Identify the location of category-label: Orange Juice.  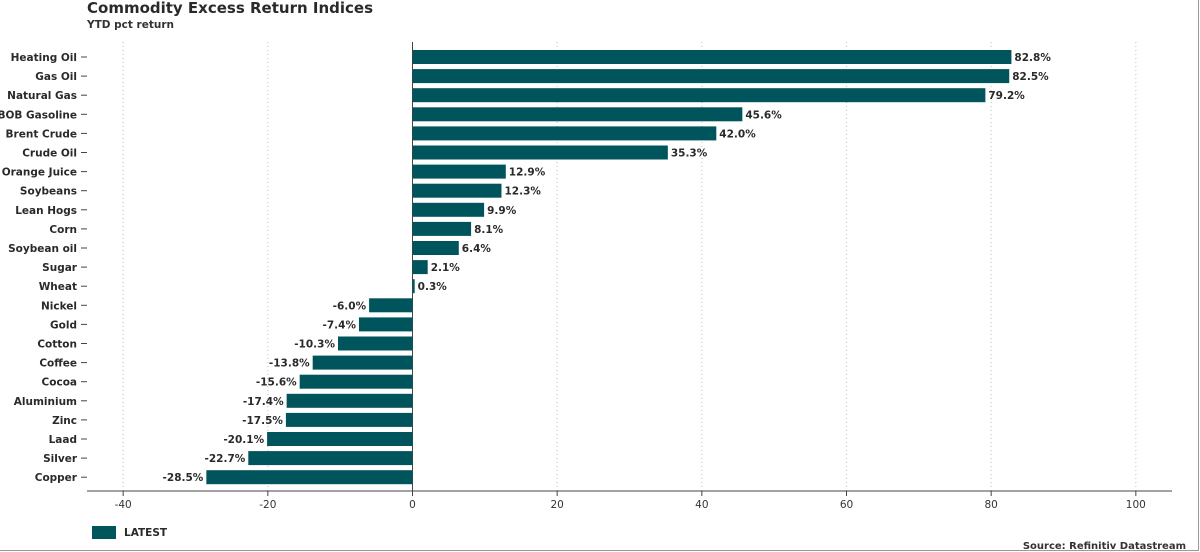
(39, 173).